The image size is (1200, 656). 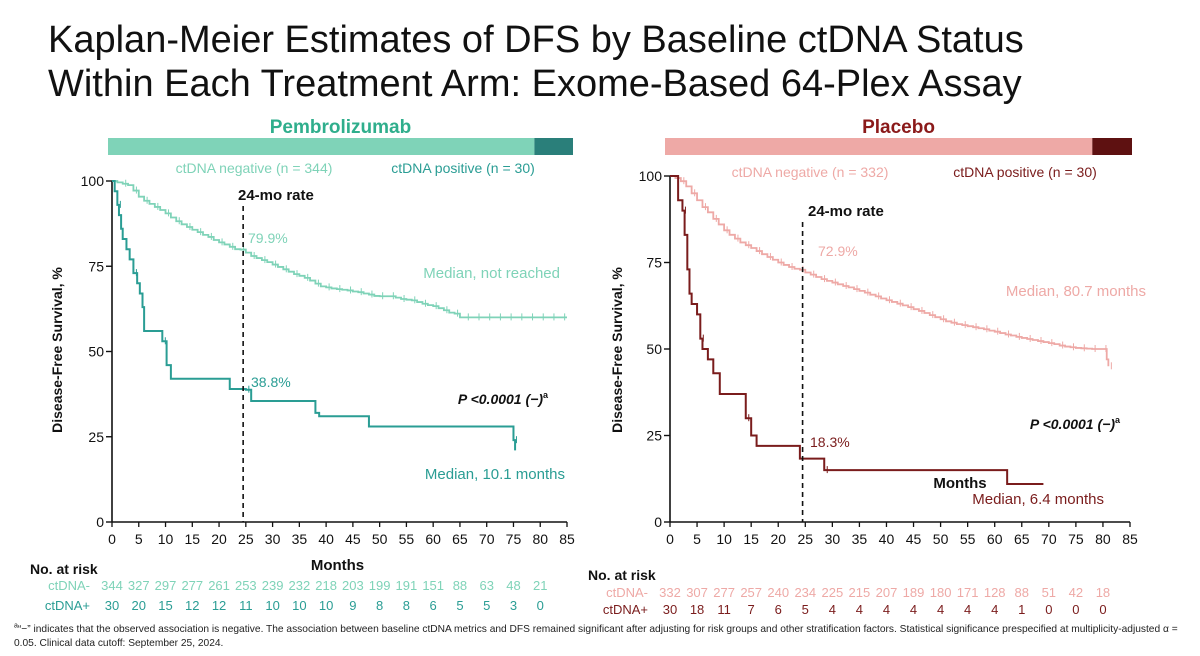 What do you see at coordinates (407, 585) in the screenshot?
I see `at-risk-count: 191` at bounding box center [407, 585].